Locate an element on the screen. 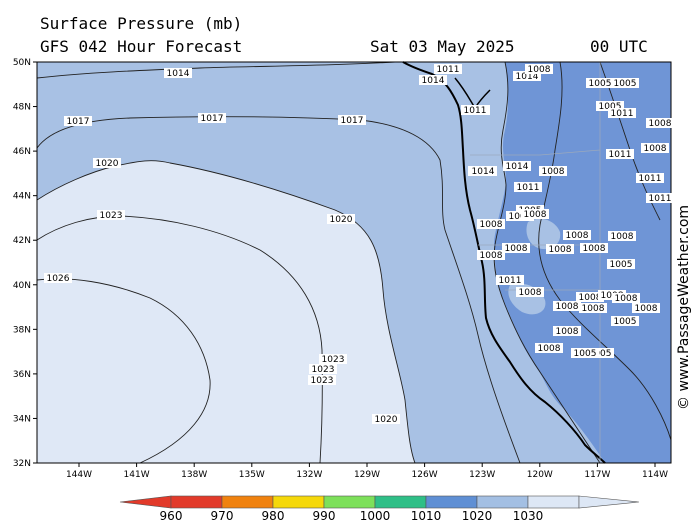 This screenshot has width=700, height=525. colorbar-label: 960 is located at coordinates (171, 516).